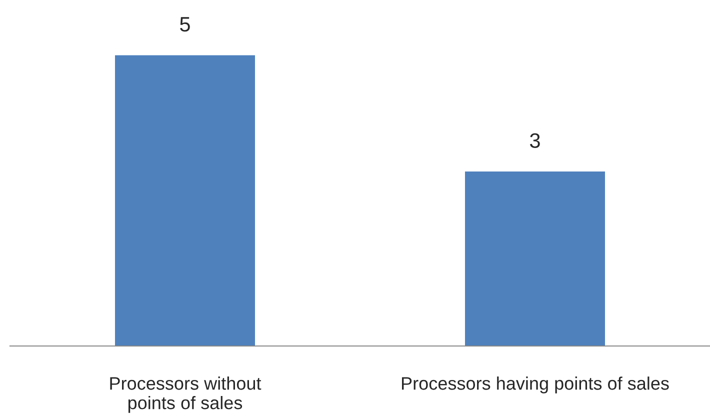 The width and height of the screenshot is (710, 416). What do you see at coordinates (535, 385) in the screenshot?
I see `x-tick-label: Processors having points of sales` at bounding box center [535, 385].